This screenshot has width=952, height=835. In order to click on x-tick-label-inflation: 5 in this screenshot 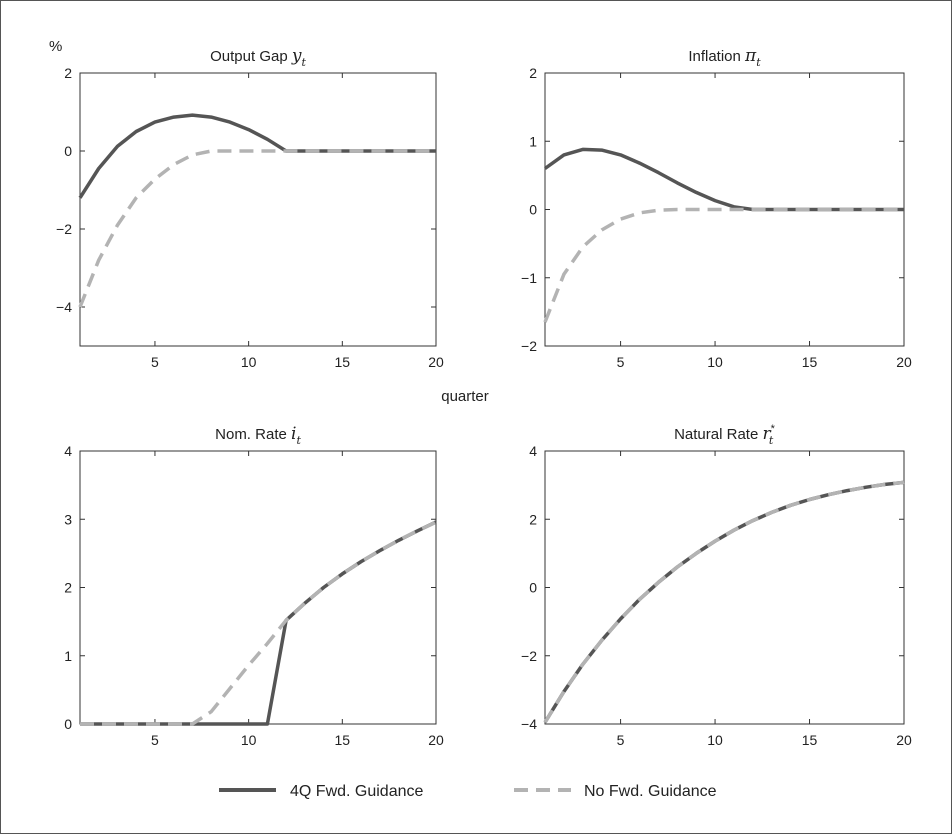, I will do `click(621, 362)`.